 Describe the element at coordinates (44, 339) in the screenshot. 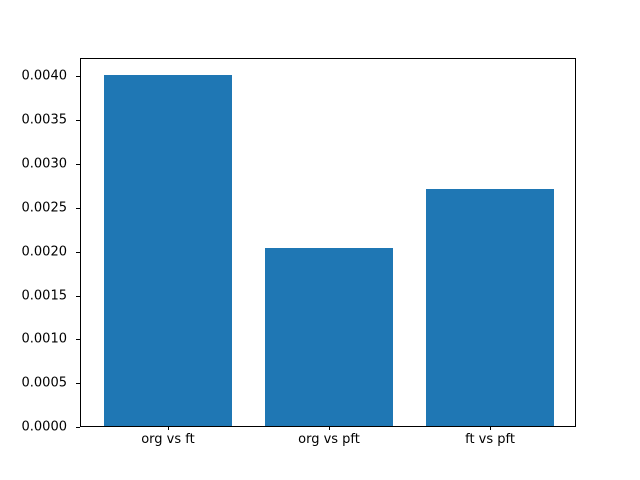

I see `y-tick-label: 0.0010` at that location.